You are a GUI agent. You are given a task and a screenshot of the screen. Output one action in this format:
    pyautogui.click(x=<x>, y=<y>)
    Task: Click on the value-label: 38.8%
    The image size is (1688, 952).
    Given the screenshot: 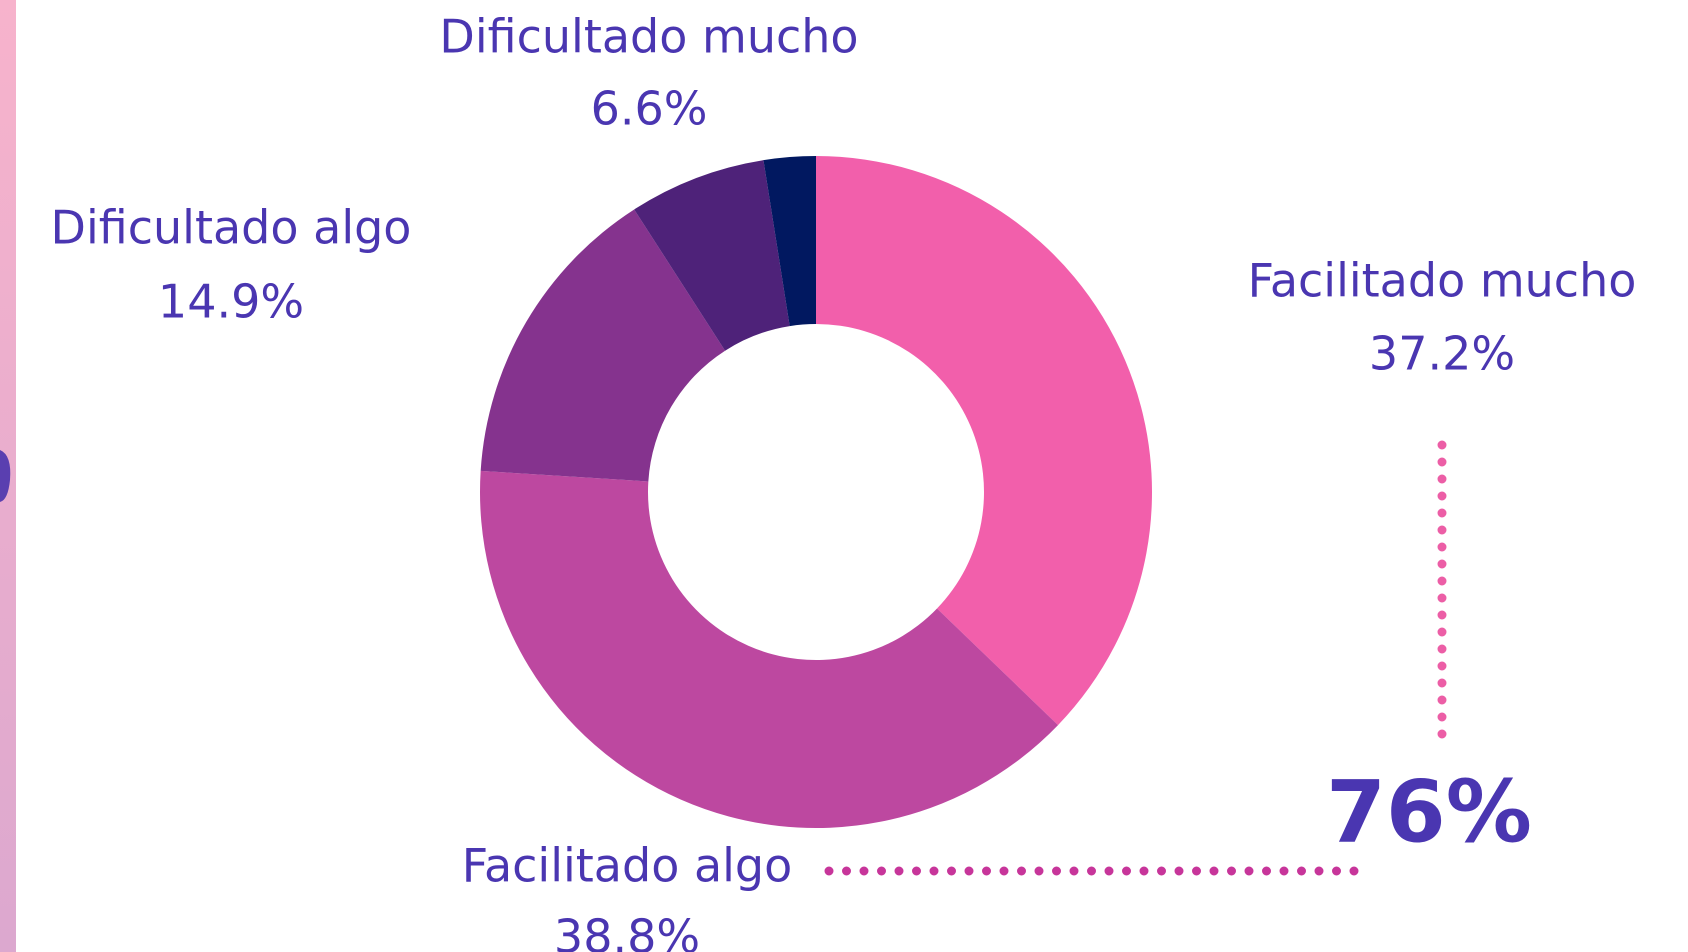 What is the action you would take?
    pyautogui.click(x=627, y=931)
    